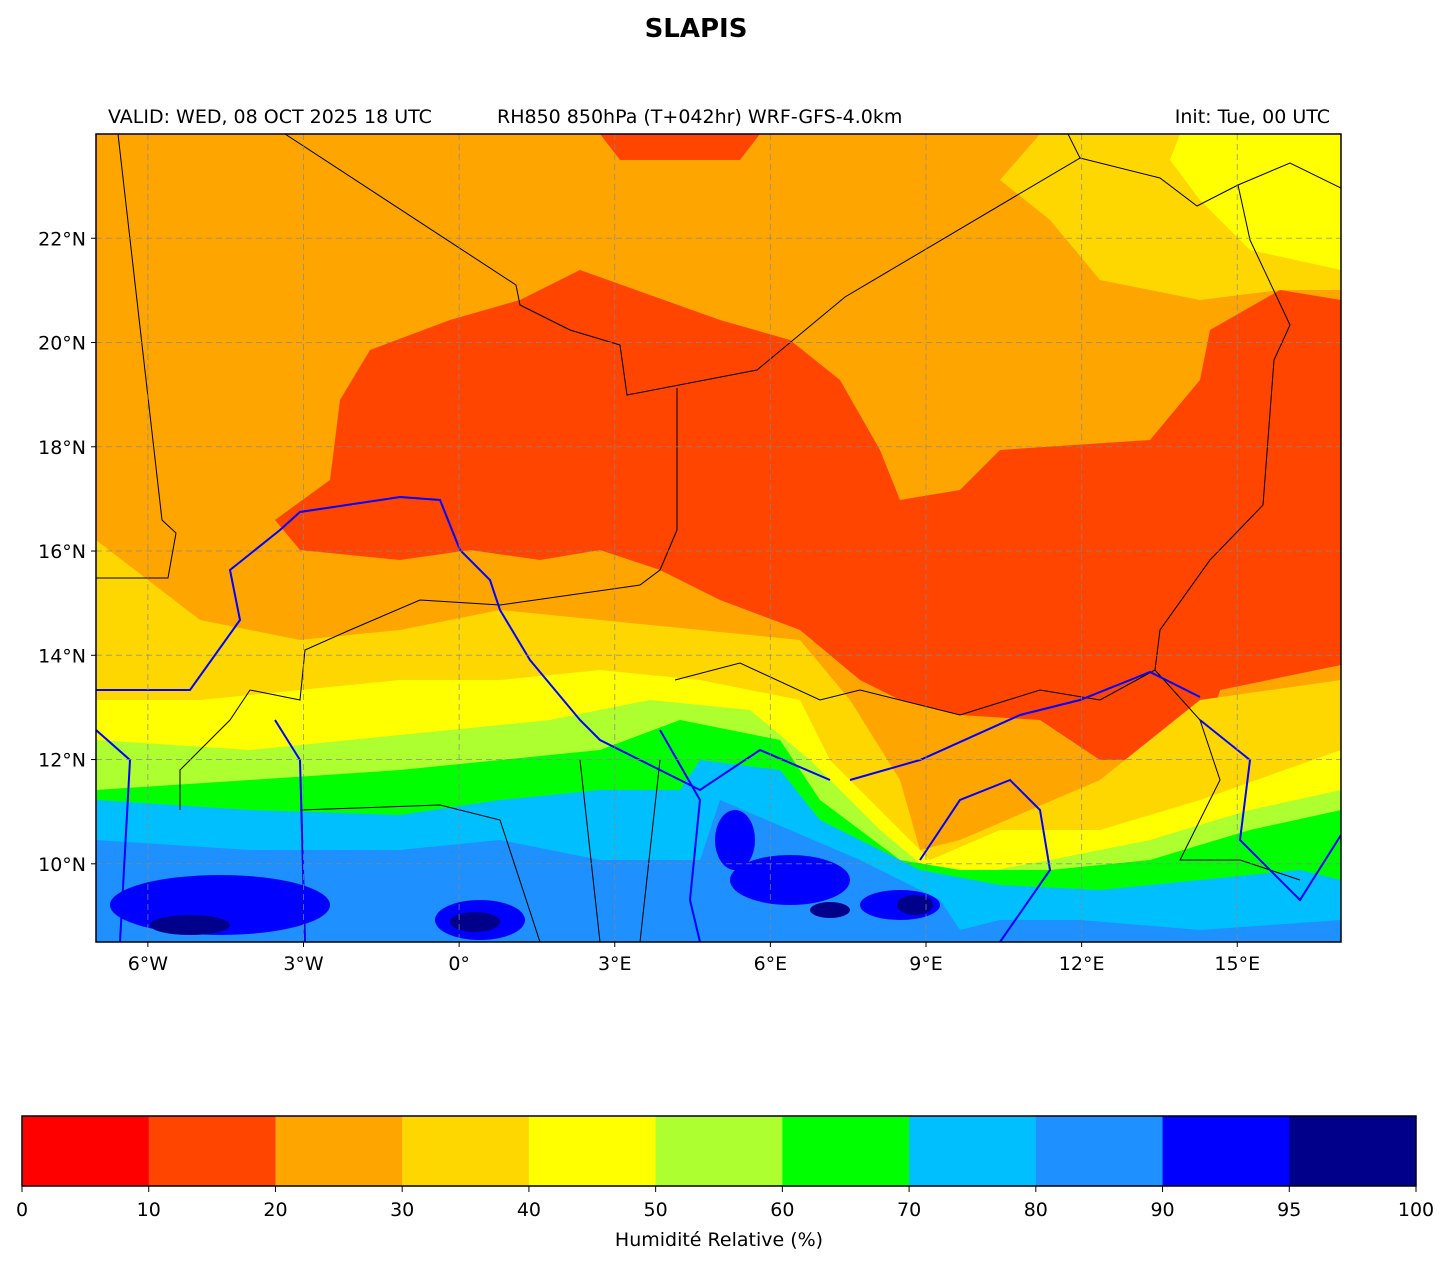 The width and height of the screenshot is (1451, 1268). Describe the element at coordinates (782, 1210) in the screenshot. I see `colorbar-tick-label: 60` at that location.